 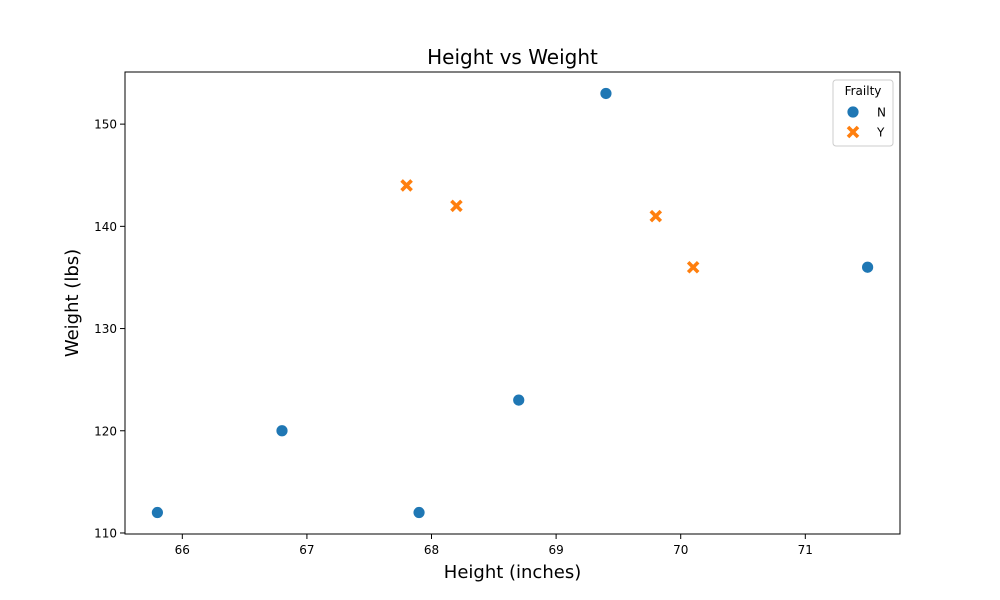 I want to click on legend-title: Frailty, so click(x=863, y=91).